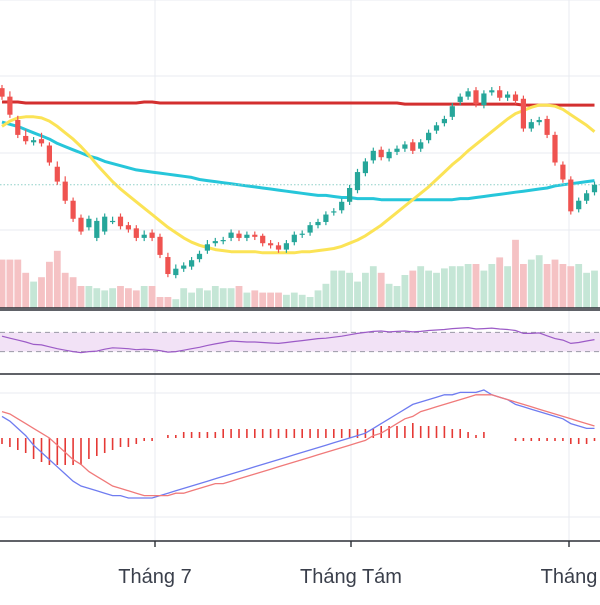 The image size is (600, 605). Describe the element at coordinates (298, 103) in the screenshot. I see `ma-line-red` at that location.